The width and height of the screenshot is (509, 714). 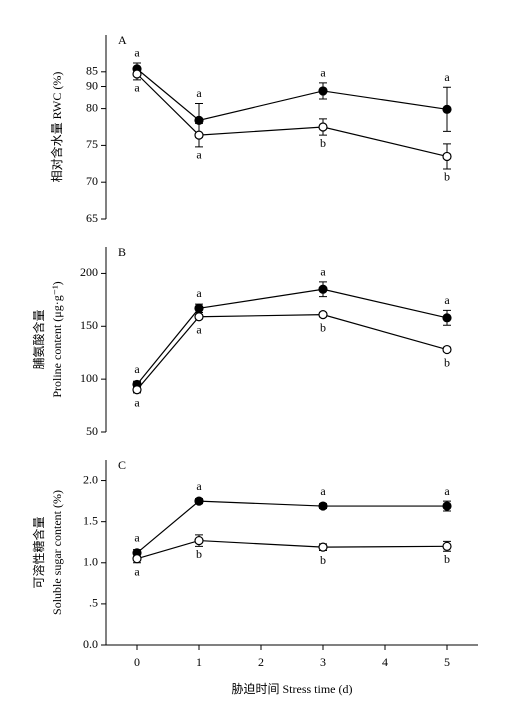 I want to click on x-tick-label: 0, so click(x=137, y=662).